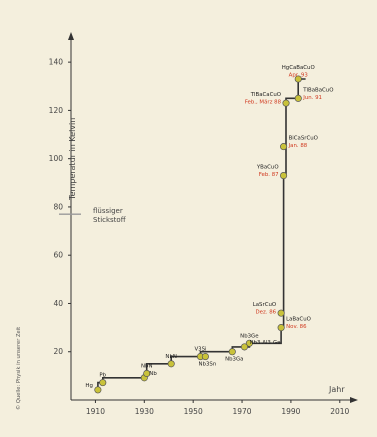  I want to click on x-tick-label: 1930, so click(144, 411).